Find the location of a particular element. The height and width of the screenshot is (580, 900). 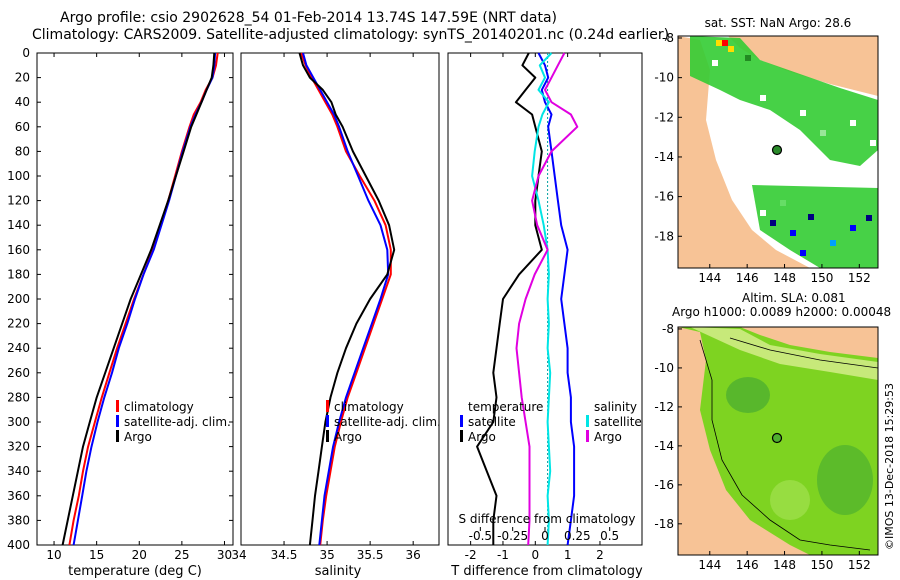

legend-temp-sat-label: satellite is located at coordinates (492, 422).